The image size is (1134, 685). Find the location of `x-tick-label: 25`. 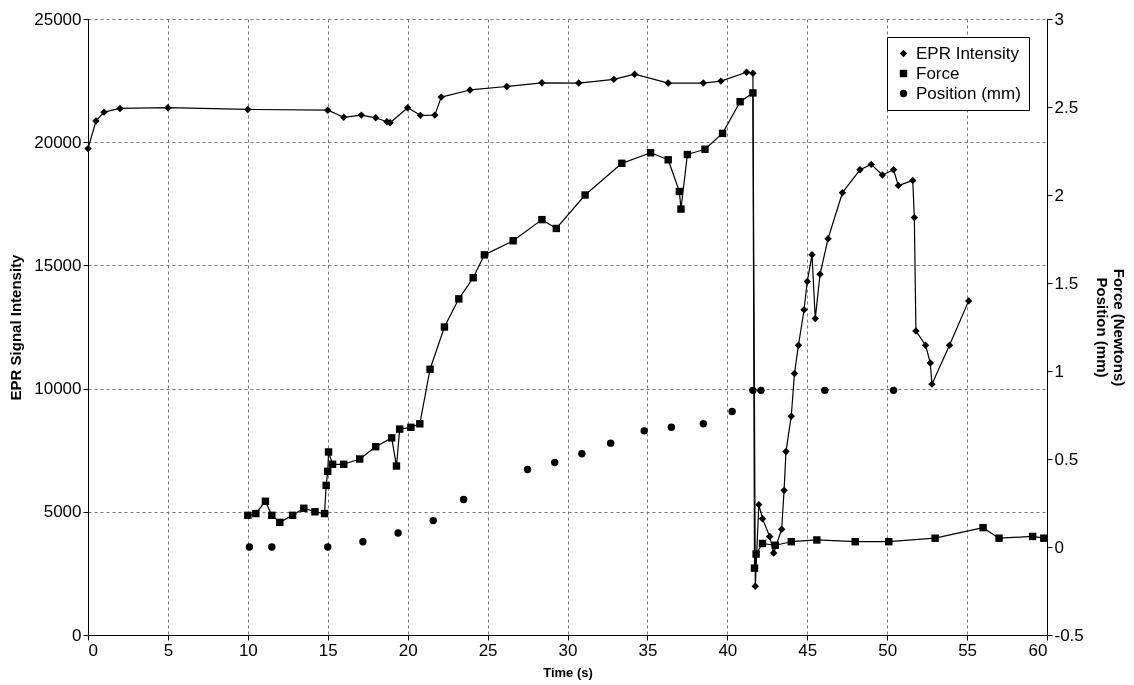

x-tick-label: 25 is located at coordinates (488, 650).